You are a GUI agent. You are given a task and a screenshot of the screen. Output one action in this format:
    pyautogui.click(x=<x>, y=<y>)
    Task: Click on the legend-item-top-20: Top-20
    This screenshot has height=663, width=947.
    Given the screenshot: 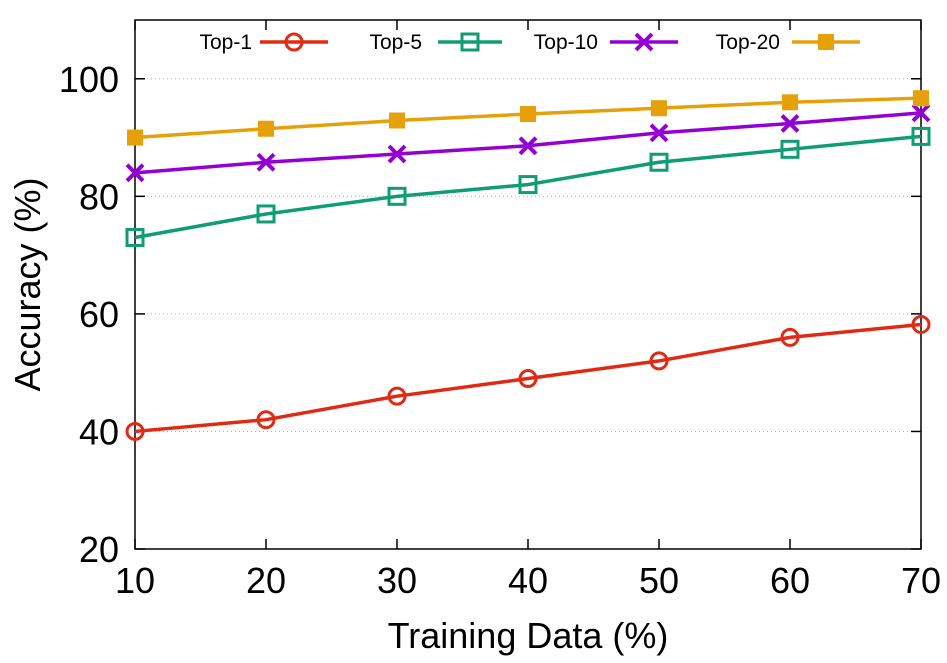 What is the action you would take?
    pyautogui.click(x=788, y=42)
    